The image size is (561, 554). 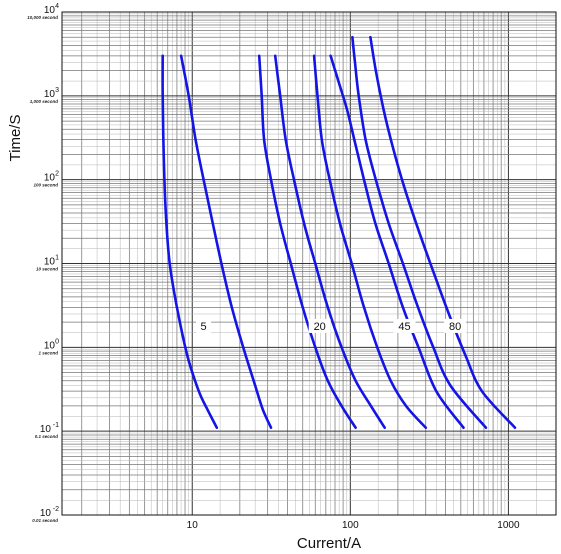 I want to click on y-tick-sublabel: 10 second, so click(x=47, y=269).